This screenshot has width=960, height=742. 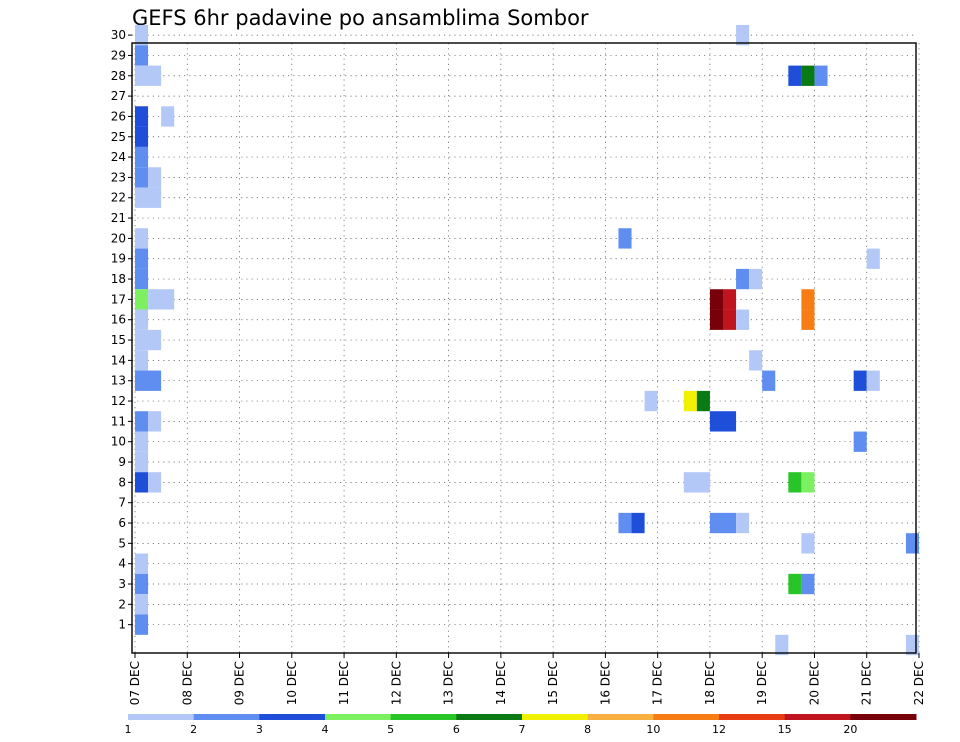 What do you see at coordinates (118, 55) in the screenshot?
I see `y-tick-label: 29` at bounding box center [118, 55].